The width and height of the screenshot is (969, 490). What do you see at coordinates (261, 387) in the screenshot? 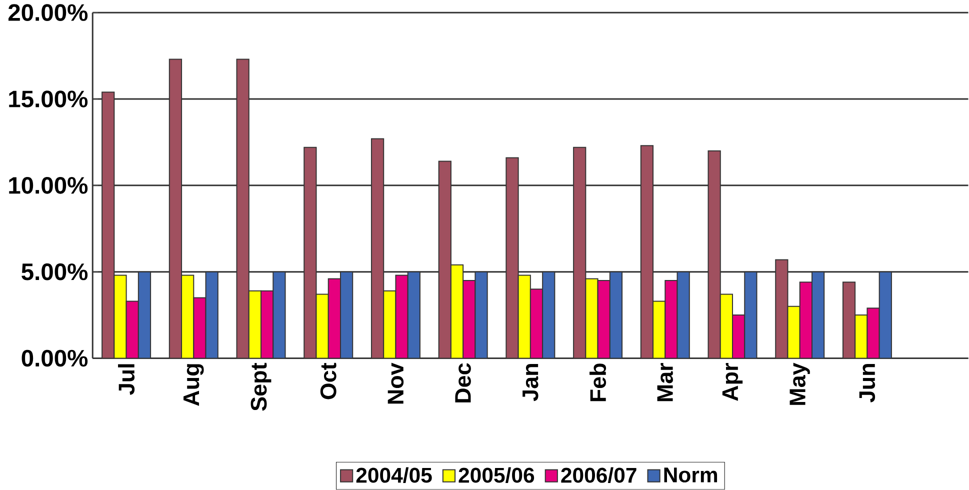
I see `x-tick-label: Sept` at bounding box center [261, 387].